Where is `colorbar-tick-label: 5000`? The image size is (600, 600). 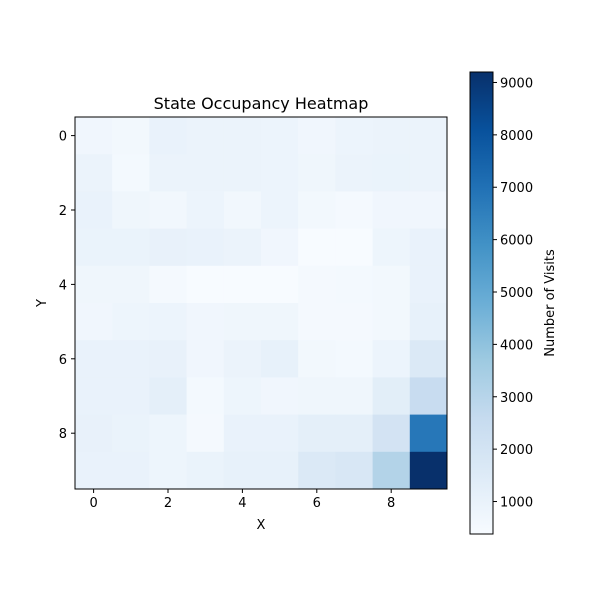
colorbar-tick-label: 5000 is located at coordinates (516, 293).